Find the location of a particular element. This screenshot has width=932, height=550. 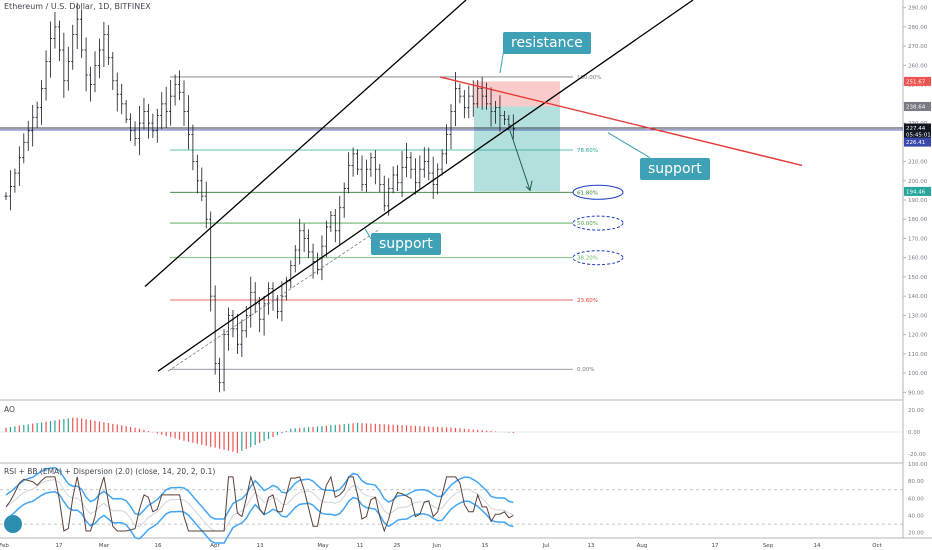

bb-upper-band is located at coordinates (259, 493).